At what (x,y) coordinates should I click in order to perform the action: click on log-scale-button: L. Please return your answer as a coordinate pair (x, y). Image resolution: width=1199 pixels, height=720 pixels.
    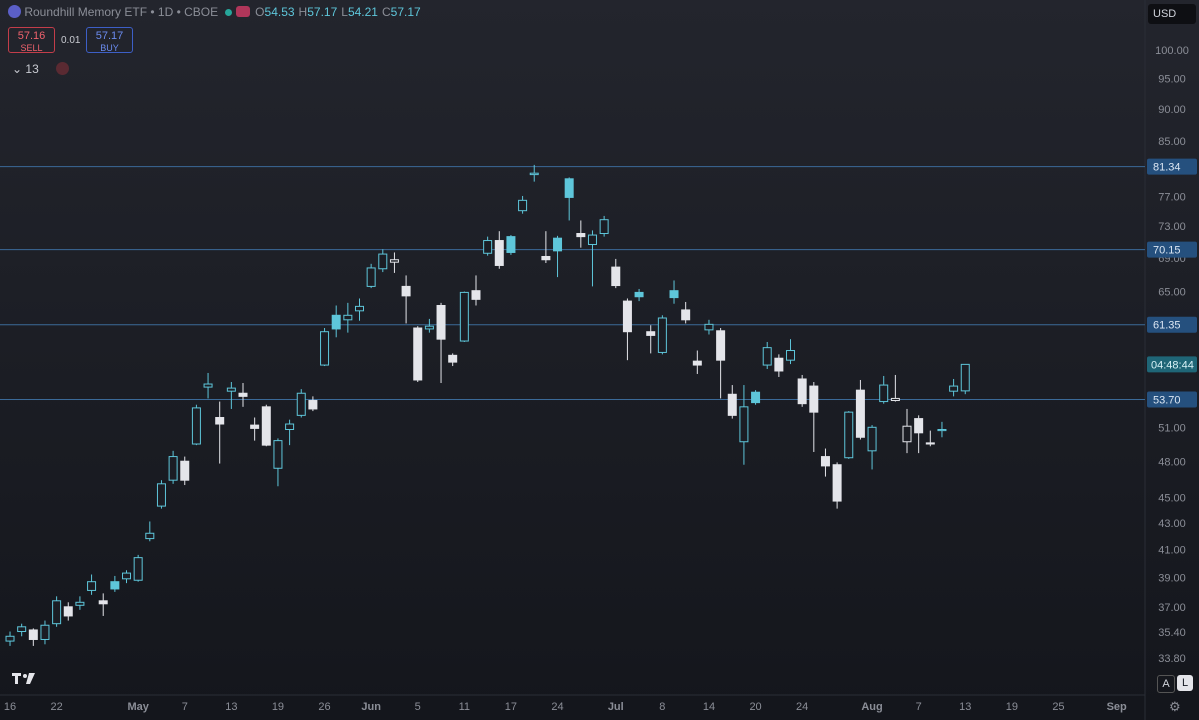
    Looking at the image, I should click on (1185, 683).